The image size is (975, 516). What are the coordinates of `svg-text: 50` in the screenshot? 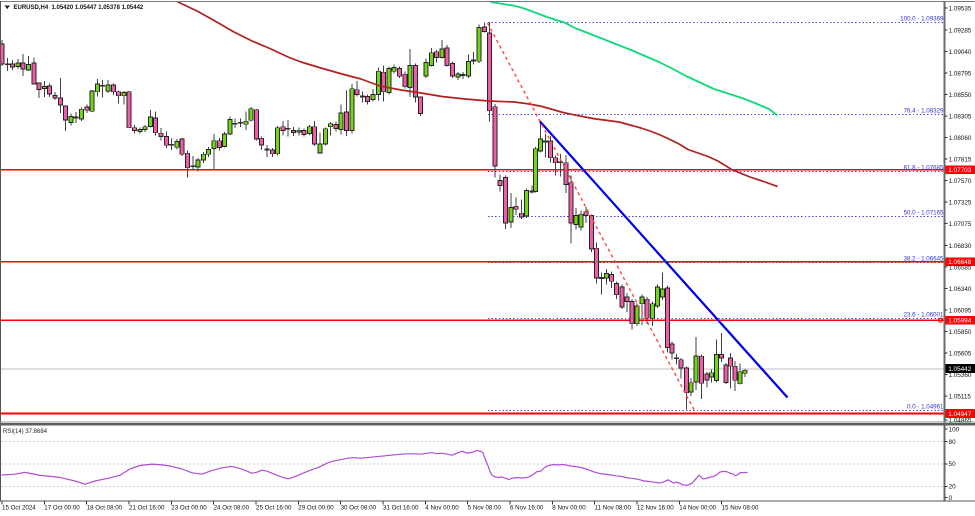 It's located at (953, 464).